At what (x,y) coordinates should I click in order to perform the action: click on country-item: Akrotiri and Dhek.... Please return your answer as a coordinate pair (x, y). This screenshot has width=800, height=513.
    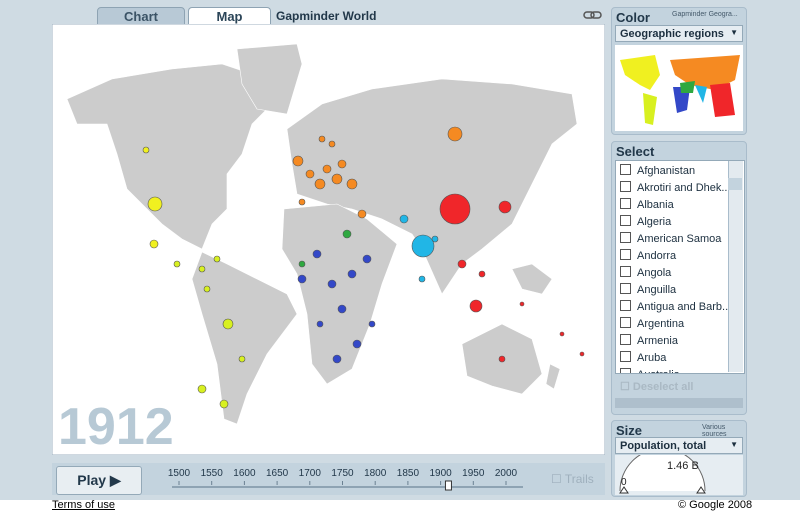
    Looking at the image, I should click on (675, 187).